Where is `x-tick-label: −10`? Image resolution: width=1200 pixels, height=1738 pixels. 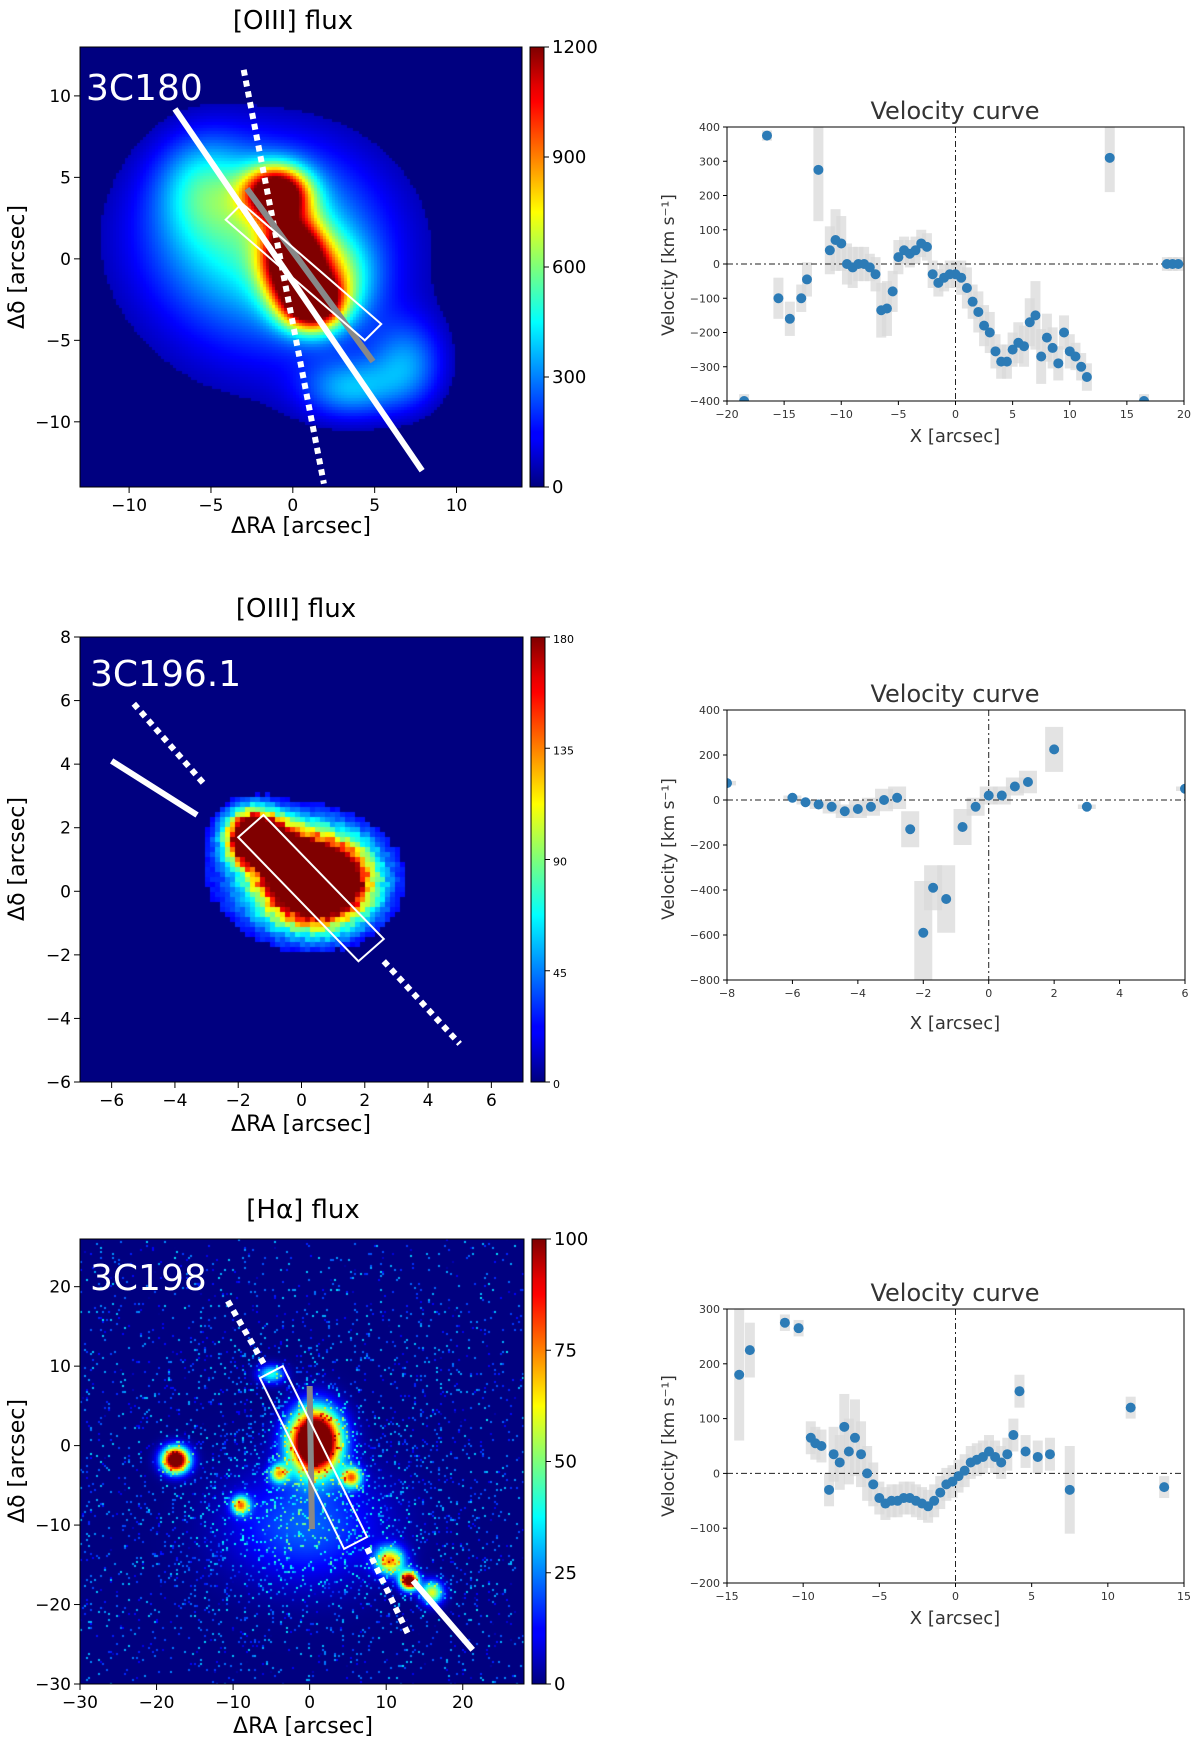 x-tick-label: −10 is located at coordinates (841, 414).